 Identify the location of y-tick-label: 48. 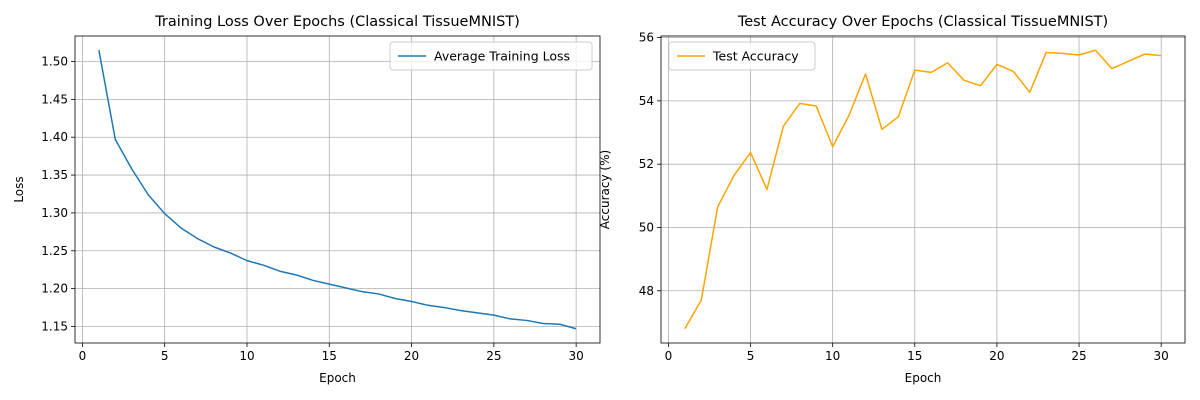
(646, 291).